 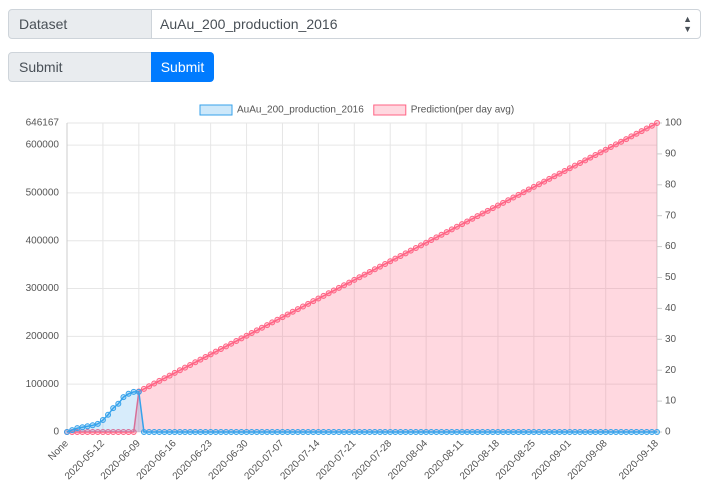 I want to click on y2-tick-label: 30, so click(x=671, y=339).